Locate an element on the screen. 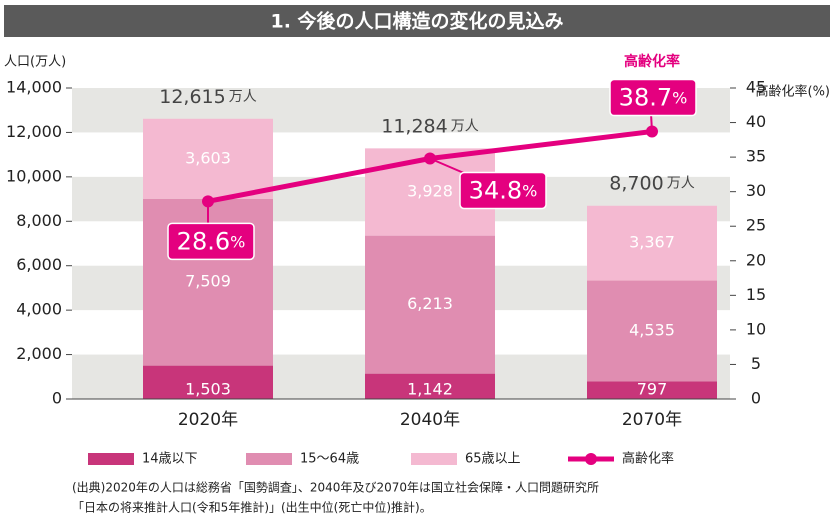 The image size is (834, 520). y2-tick-label: 0 is located at coordinates (756, 398).